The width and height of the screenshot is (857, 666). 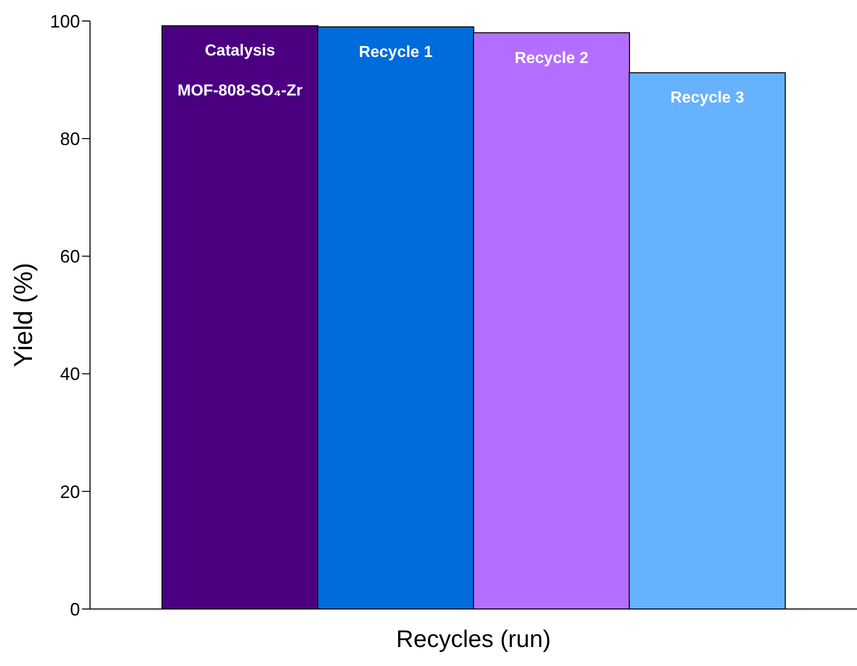 I want to click on x-axis-title: Recycles (run), so click(x=473, y=639).